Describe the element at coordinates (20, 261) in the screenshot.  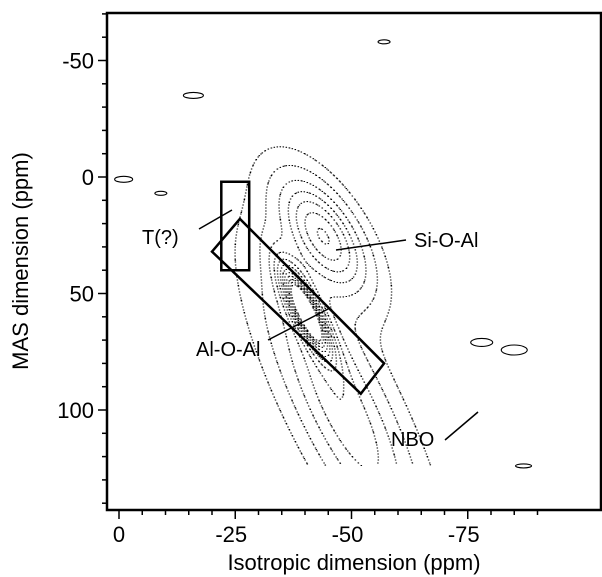
I see `y-axis-title: MAS dimension (ppm)` at that location.